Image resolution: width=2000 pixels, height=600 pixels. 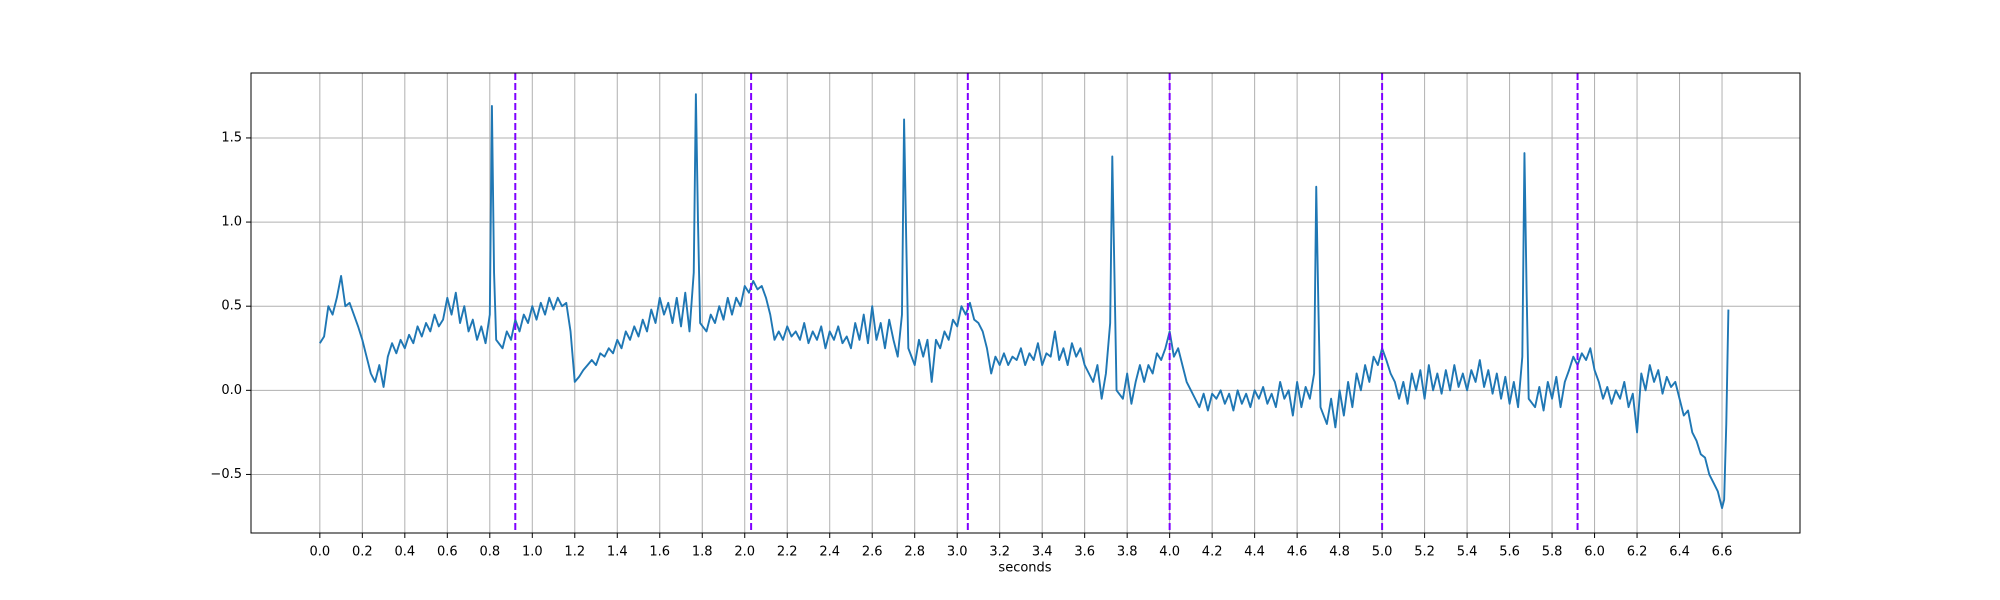 I want to click on x-tick-label: 3.4, so click(x=1042, y=552).